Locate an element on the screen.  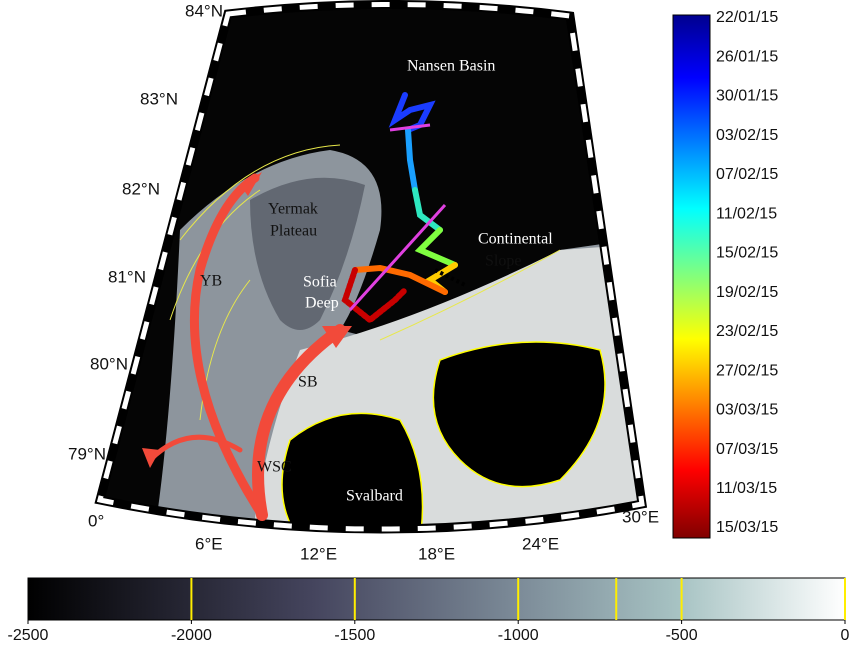
place-label: Plateau is located at coordinates (293, 231).